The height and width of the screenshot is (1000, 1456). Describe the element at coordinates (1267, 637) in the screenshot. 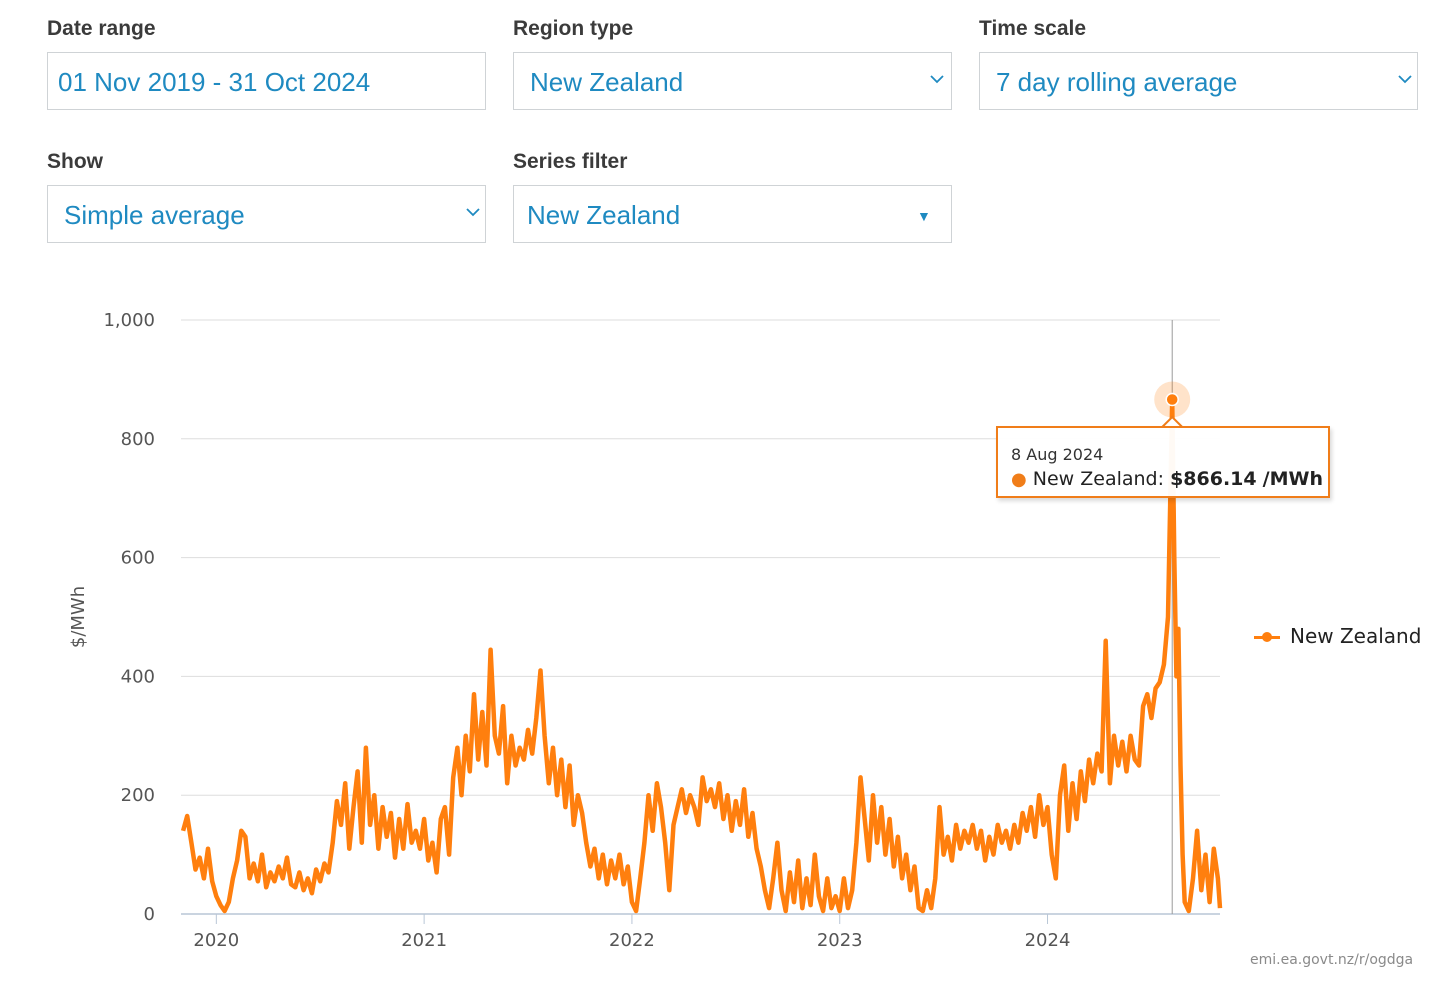

I see `legend-dot-marker` at that location.